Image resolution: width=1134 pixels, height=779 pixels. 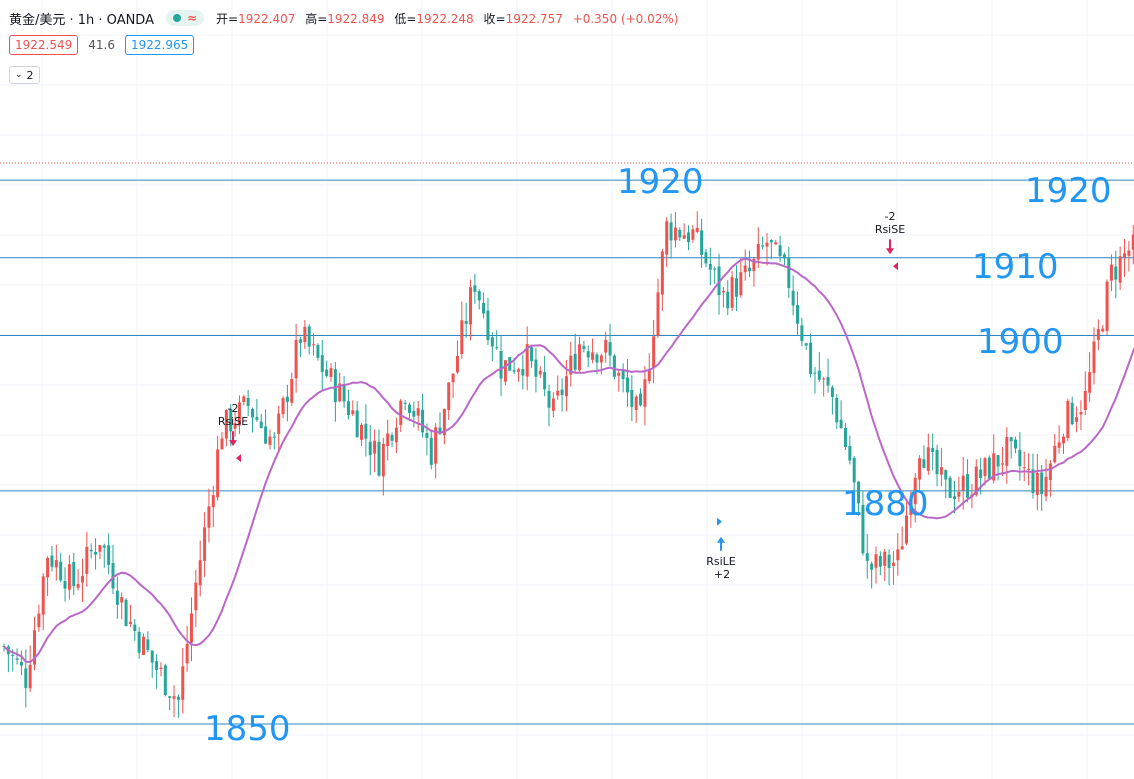 I want to click on indicators-toggle-button: ⌄ 2, so click(x=24, y=75).